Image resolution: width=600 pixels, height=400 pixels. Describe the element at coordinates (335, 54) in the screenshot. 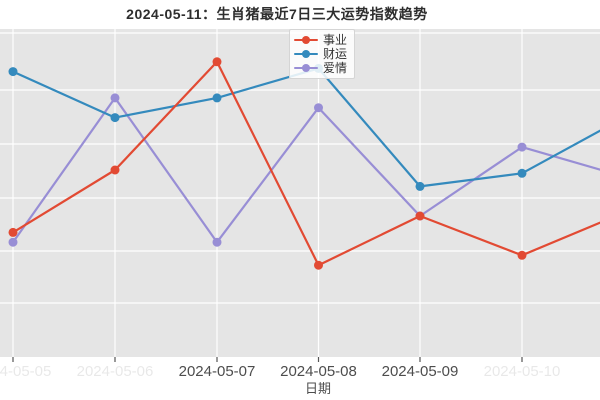

I see `legend-label-wealth: 财运` at that location.